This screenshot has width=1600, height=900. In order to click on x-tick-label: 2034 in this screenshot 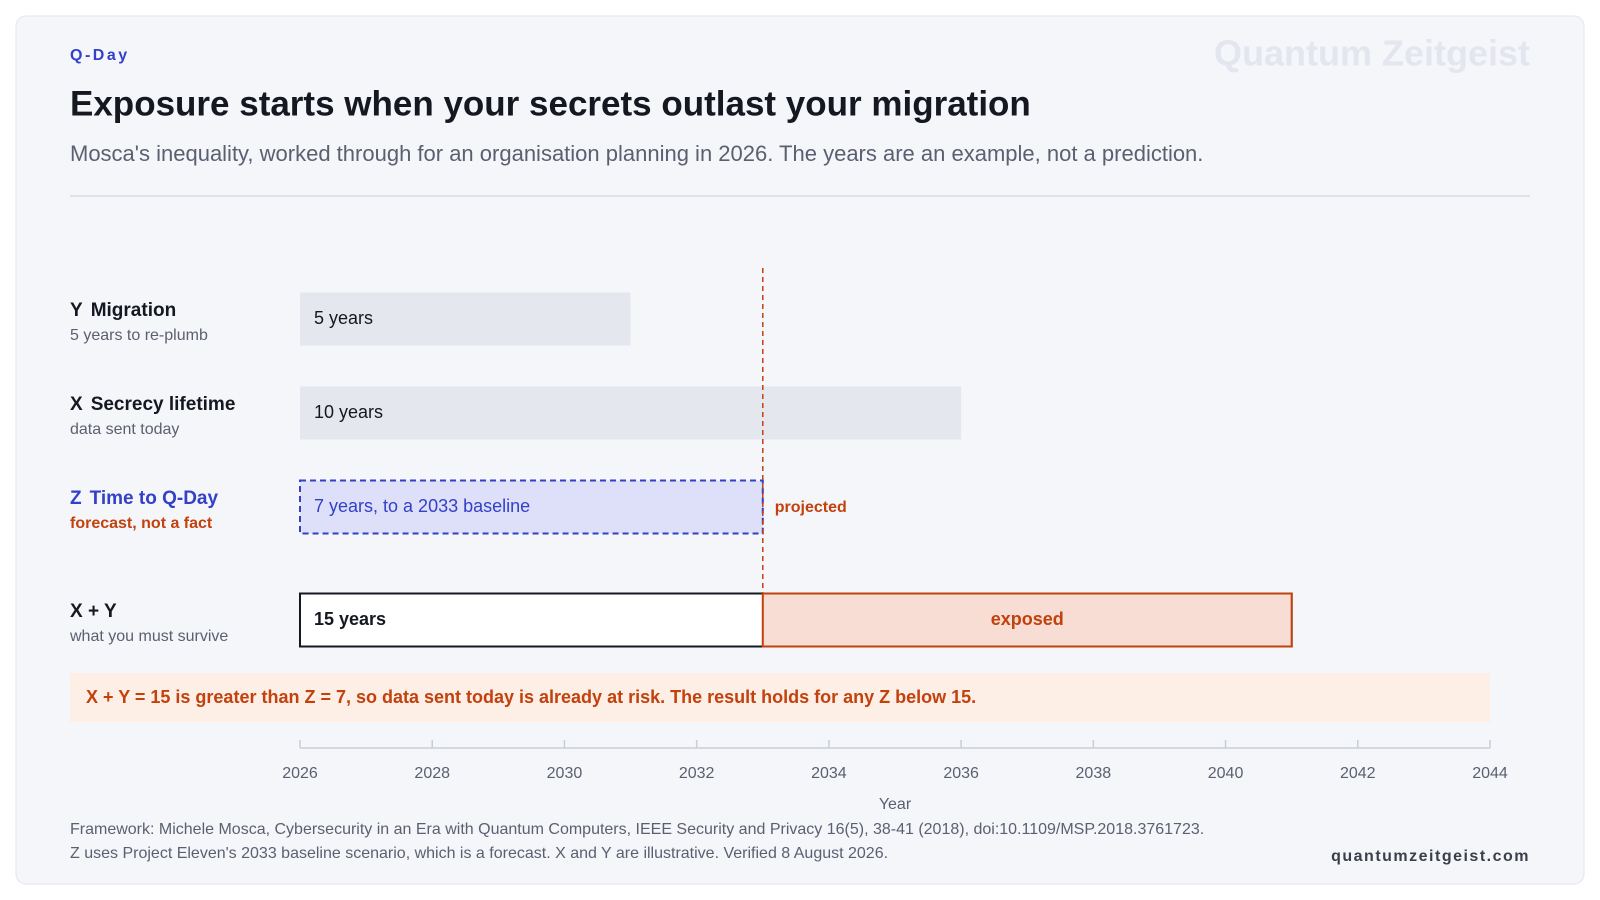, I will do `click(829, 773)`.